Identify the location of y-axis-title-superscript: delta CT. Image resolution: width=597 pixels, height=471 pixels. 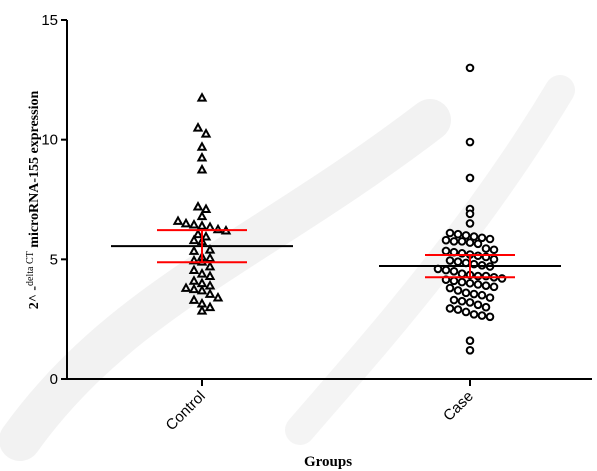
(30, 268).